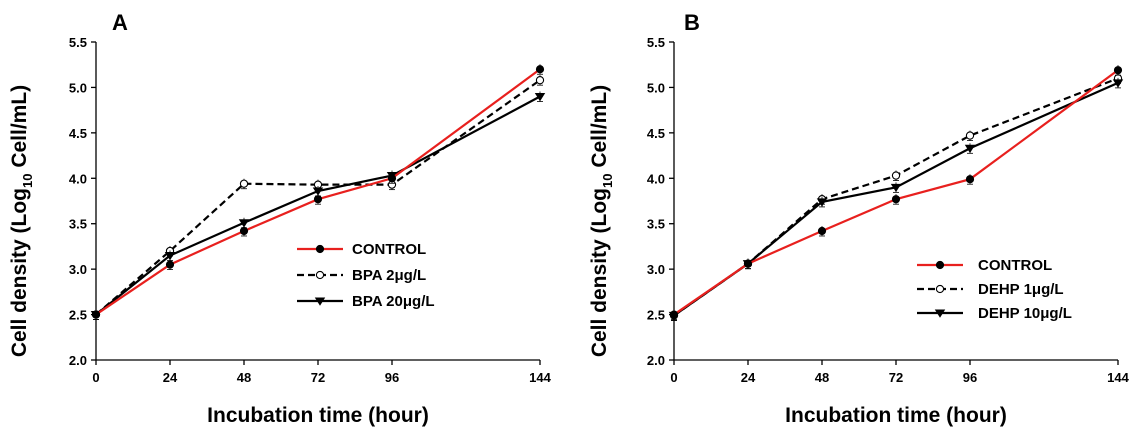  I want to click on legend-label: DEHP 10μg/L, so click(1025, 313).